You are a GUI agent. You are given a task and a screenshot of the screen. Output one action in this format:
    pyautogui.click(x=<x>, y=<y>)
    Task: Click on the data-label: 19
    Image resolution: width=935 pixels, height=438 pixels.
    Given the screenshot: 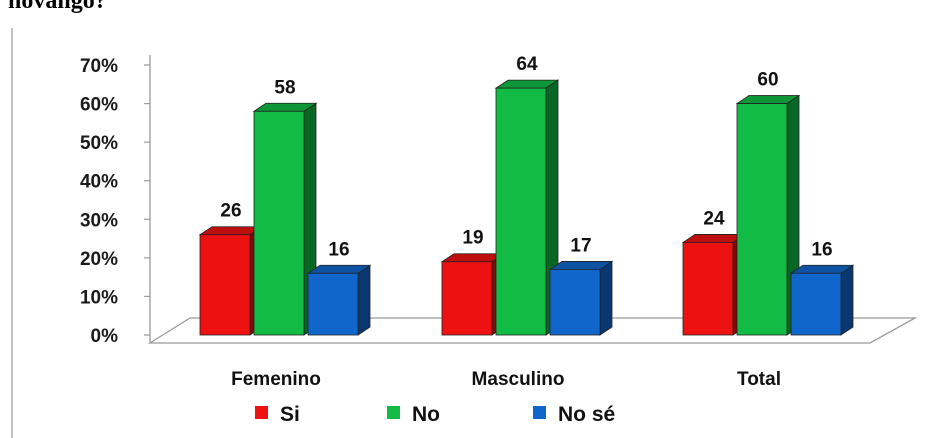 What is the action you would take?
    pyautogui.click(x=472, y=238)
    